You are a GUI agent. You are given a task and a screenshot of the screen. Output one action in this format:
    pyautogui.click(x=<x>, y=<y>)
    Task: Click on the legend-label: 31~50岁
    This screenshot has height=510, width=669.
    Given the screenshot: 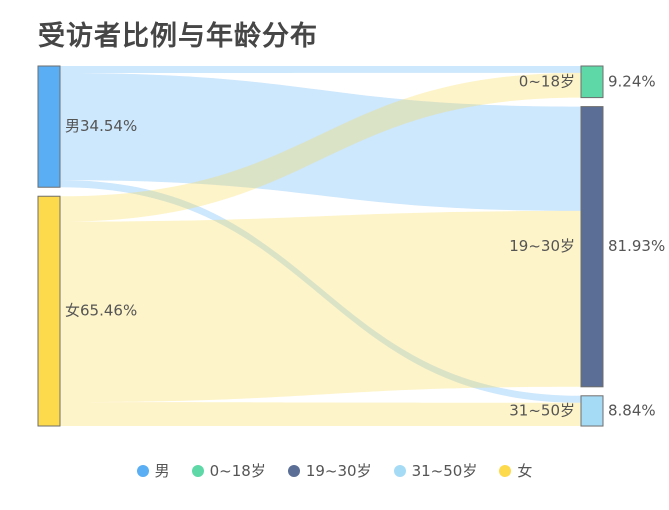 What is the action you would take?
    pyautogui.click(x=444, y=471)
    